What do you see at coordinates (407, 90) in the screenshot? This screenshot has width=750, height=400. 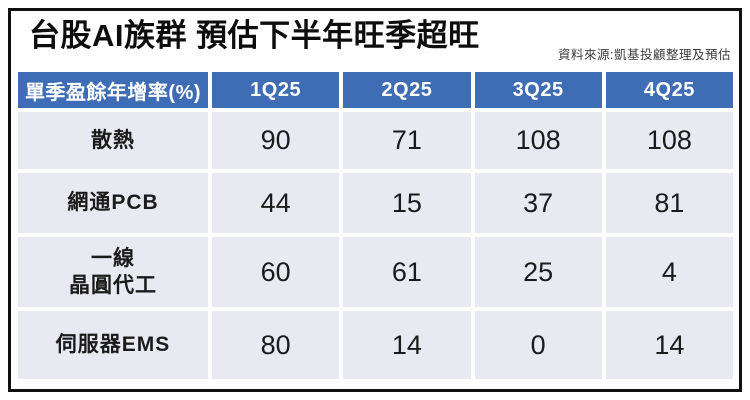 I see `table-header-2q25: 2Q25` at bounding box center [407, 90].